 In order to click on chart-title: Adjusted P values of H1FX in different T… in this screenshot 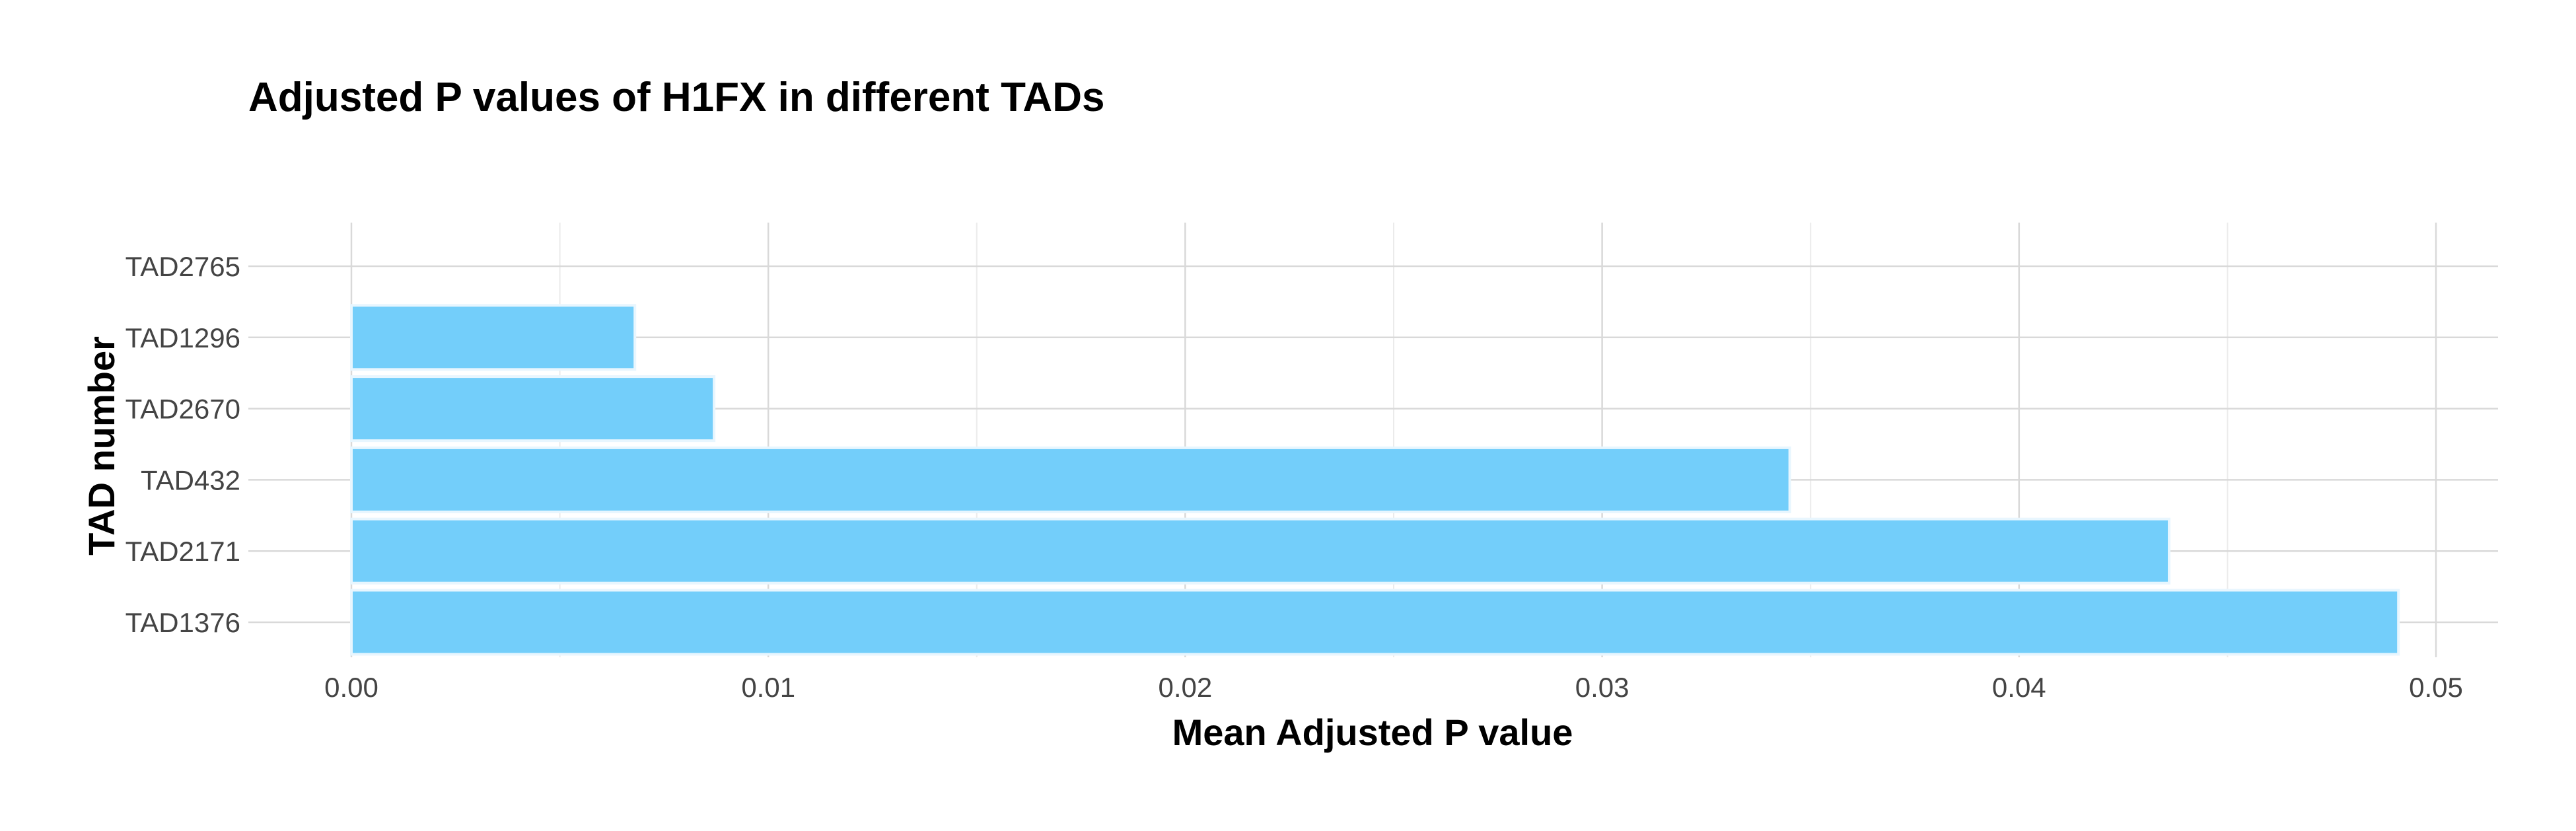, I will do `click(676, 97)`.